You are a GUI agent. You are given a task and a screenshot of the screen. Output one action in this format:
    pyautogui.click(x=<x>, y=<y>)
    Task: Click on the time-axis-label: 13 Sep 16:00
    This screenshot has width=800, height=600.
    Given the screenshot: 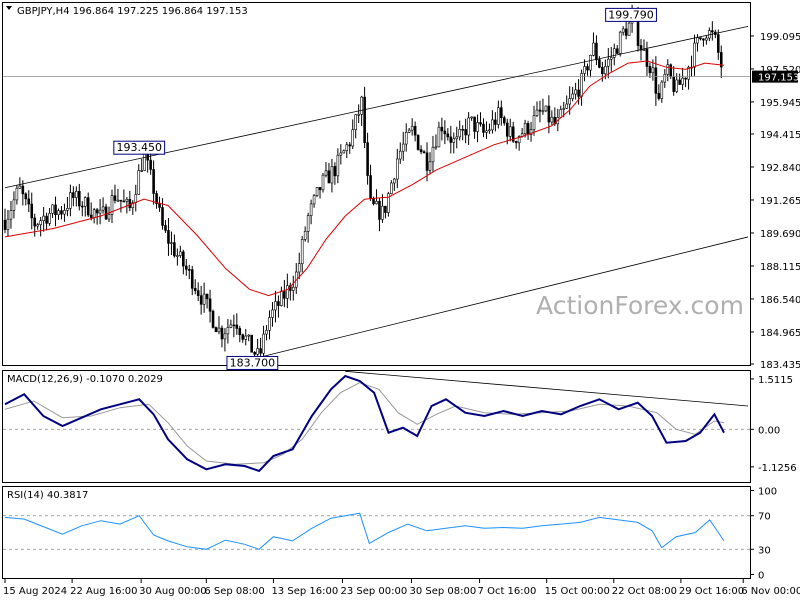 What is the action you would take?
    pyautogui.click(x=304, y=591)
    